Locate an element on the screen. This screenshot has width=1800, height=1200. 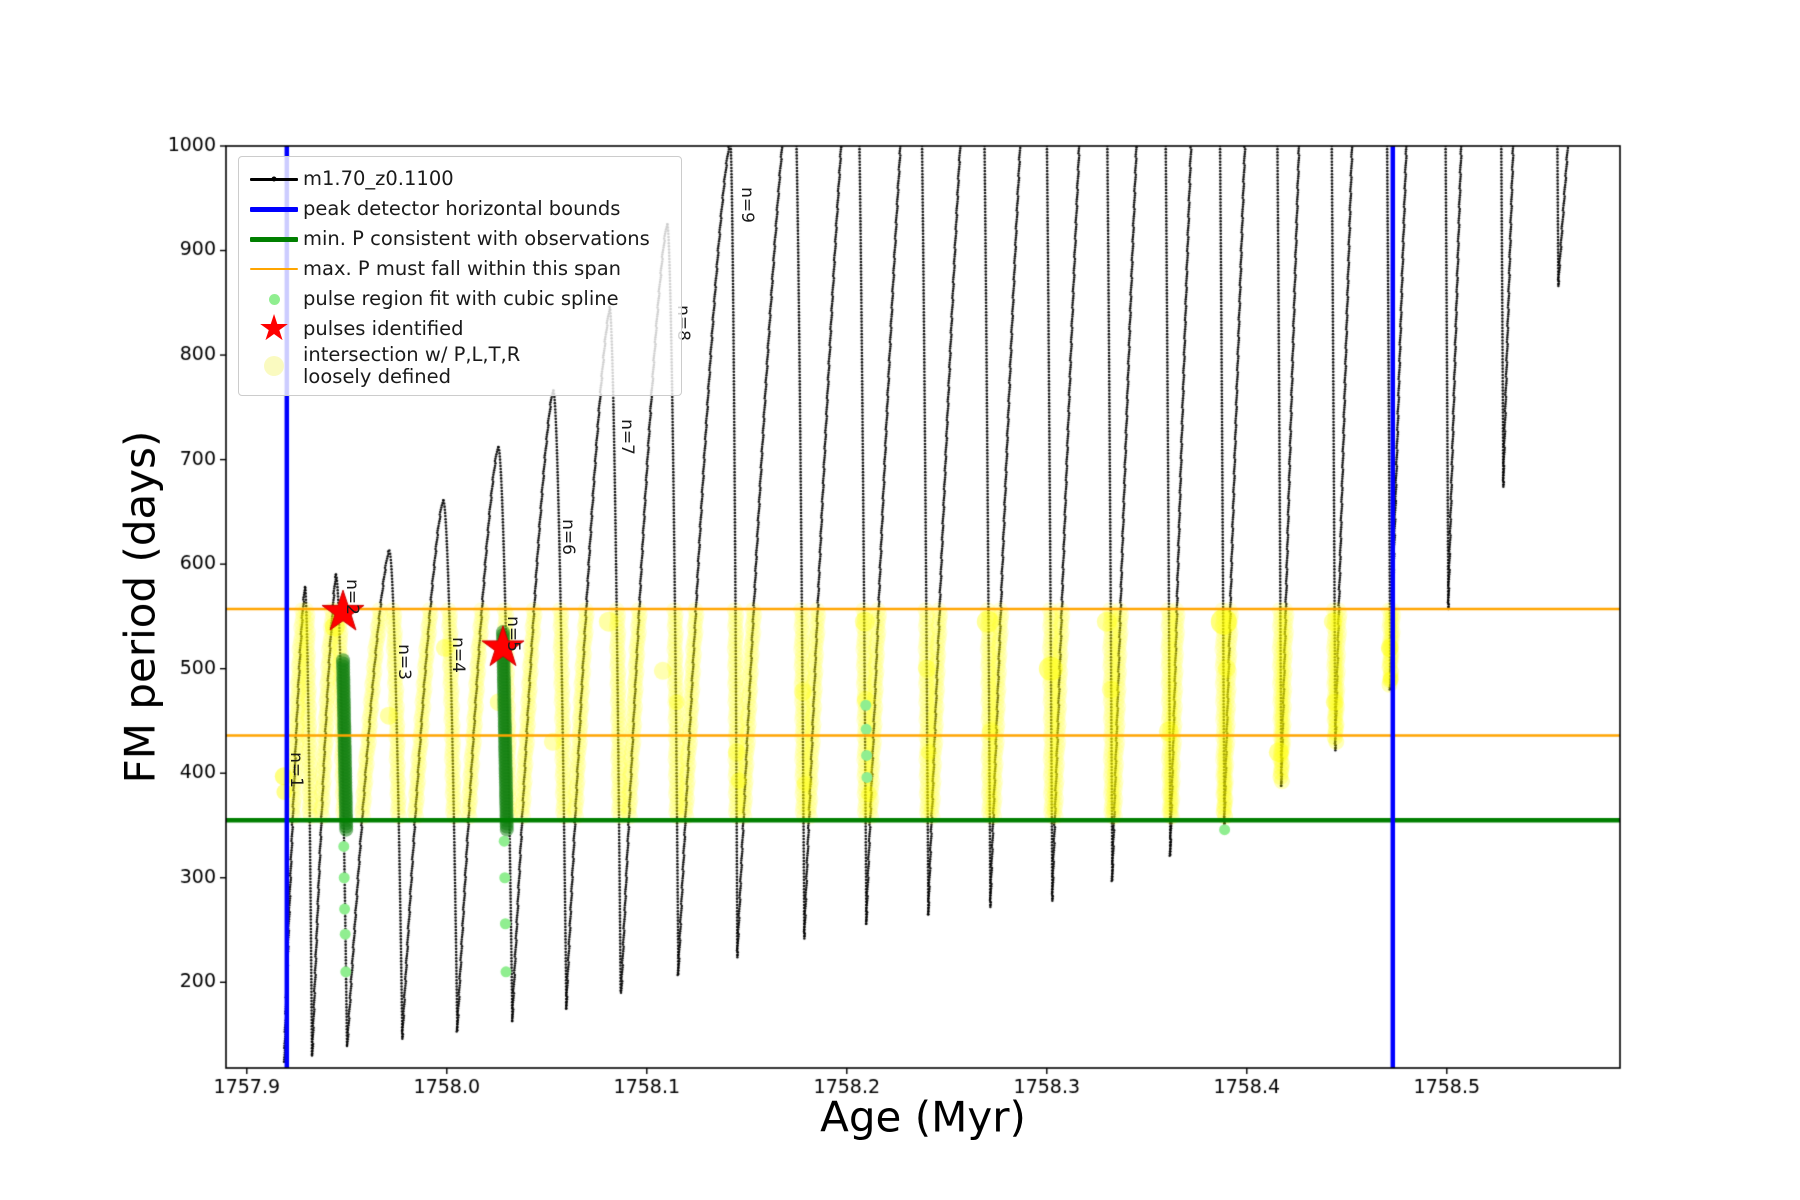
blue-line-icon is located at coordinates (274, 209).